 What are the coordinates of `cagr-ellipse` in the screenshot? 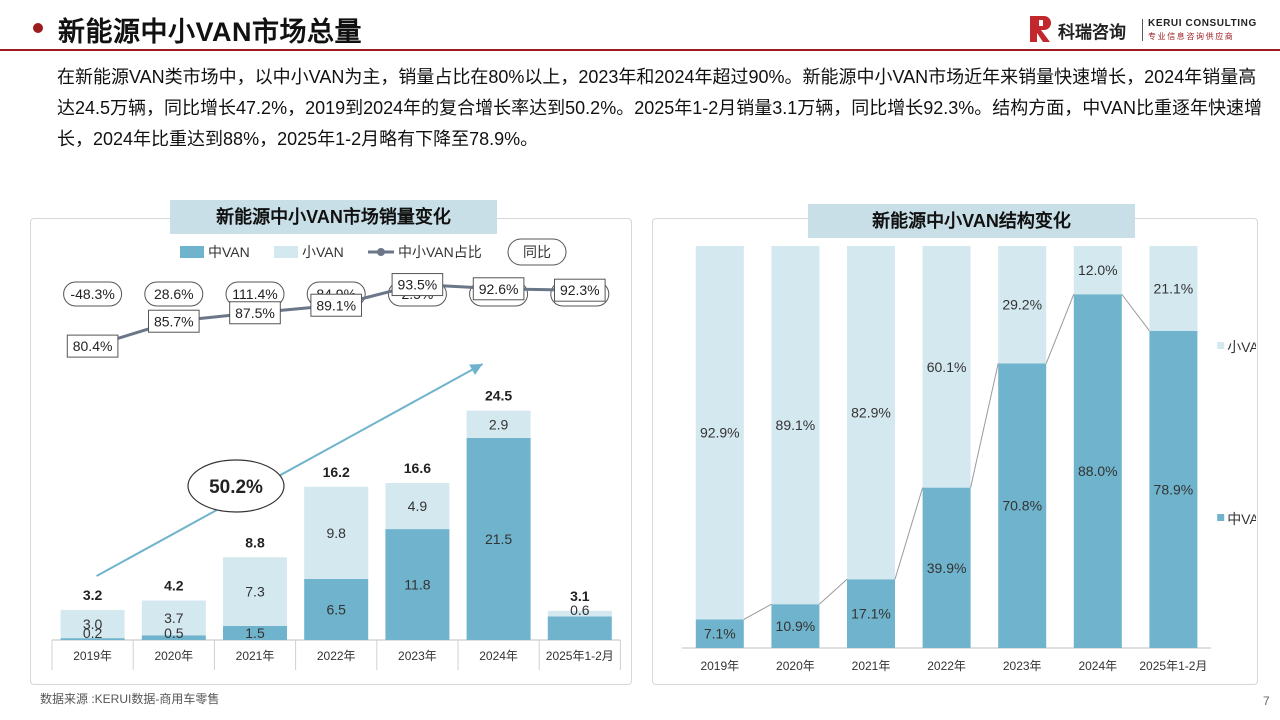 It's located at (236, 486).